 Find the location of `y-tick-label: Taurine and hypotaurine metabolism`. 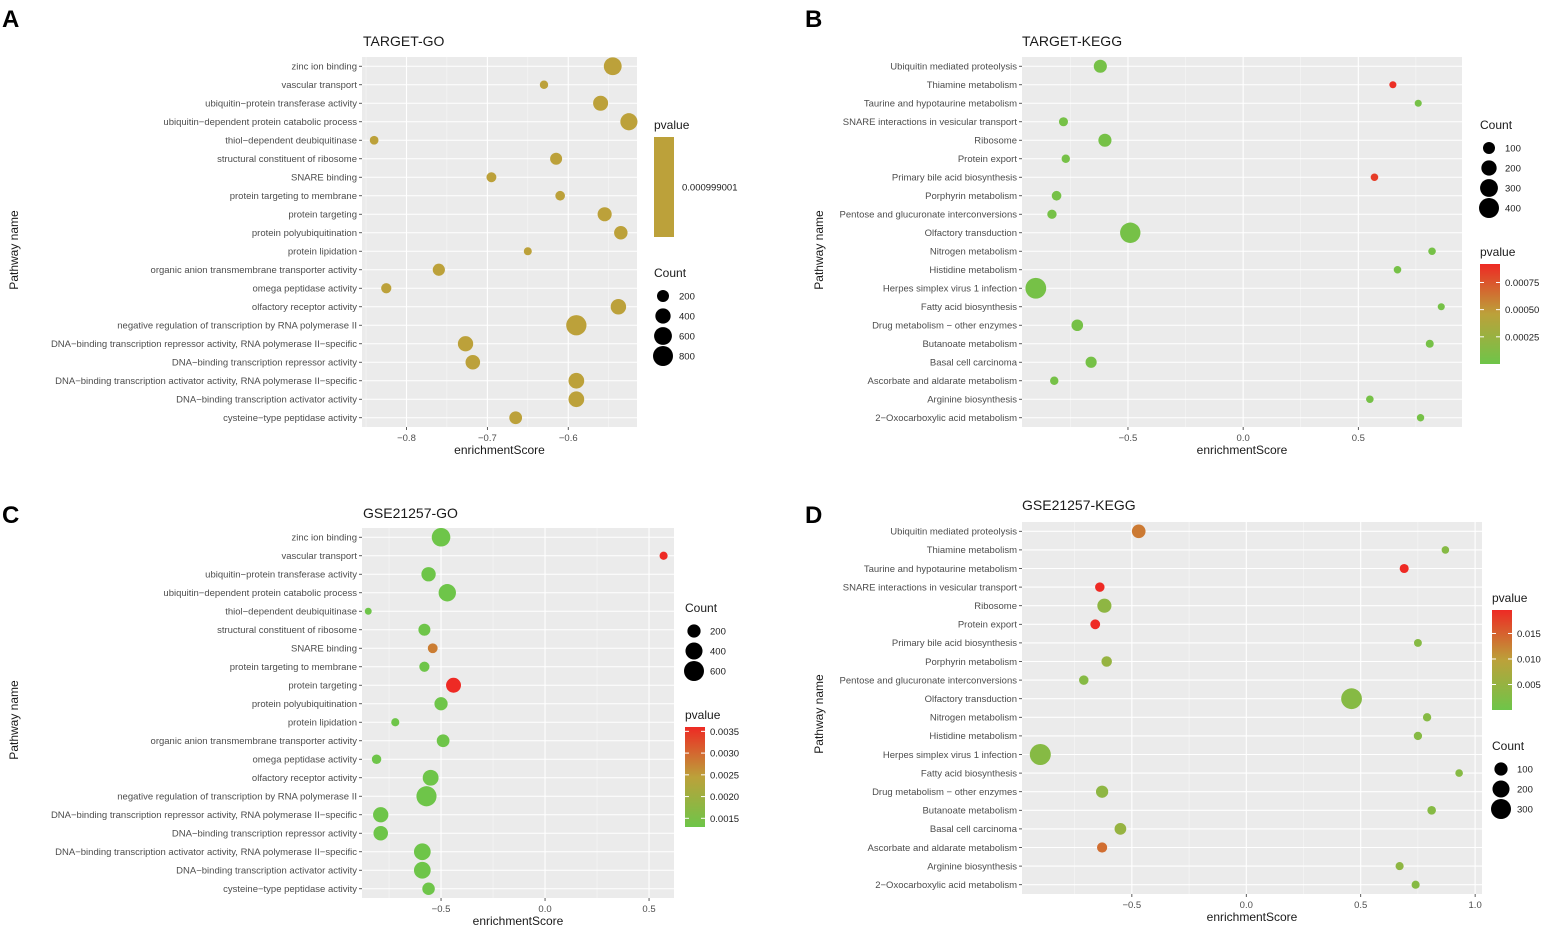

y-tick-label: Taurine and hypotaurine metabolism is located at coordinates (940, 569).